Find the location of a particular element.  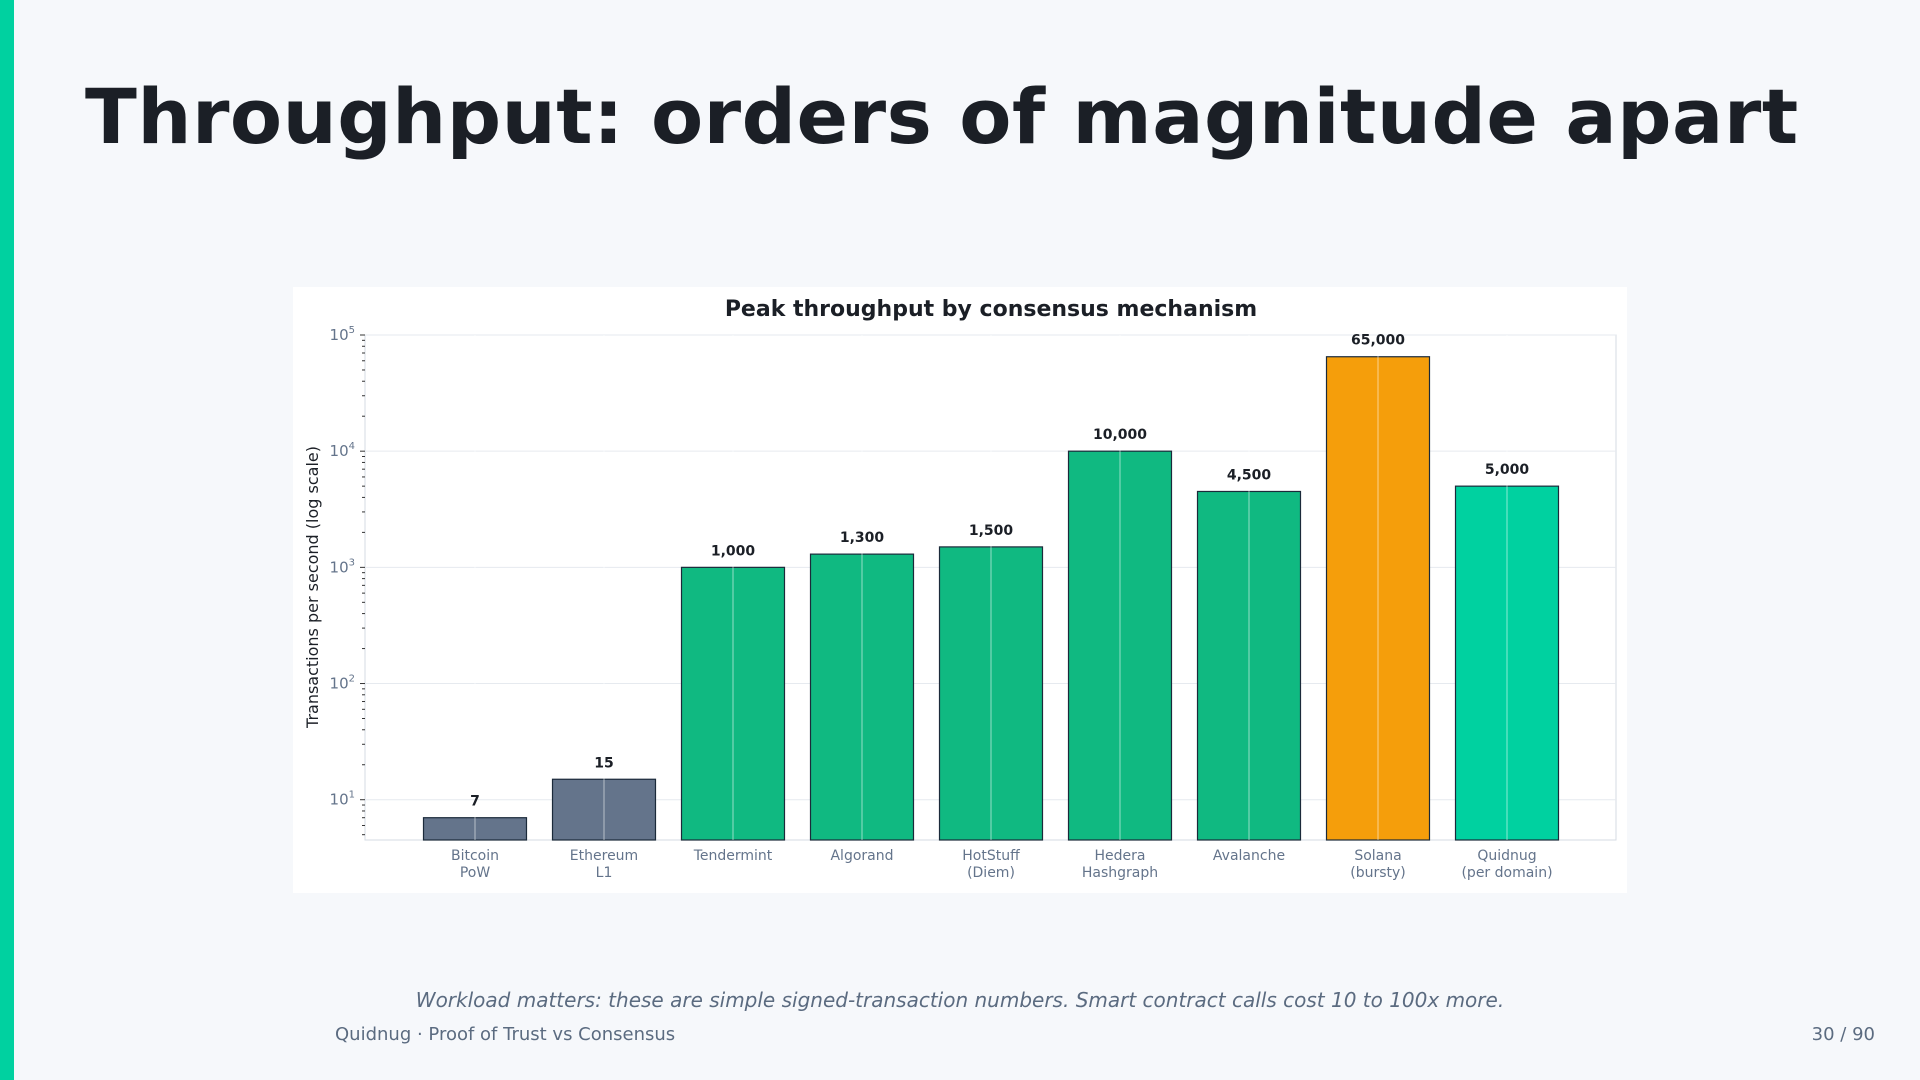

y-tick-label: 10² is located at coordinates (342, 683).